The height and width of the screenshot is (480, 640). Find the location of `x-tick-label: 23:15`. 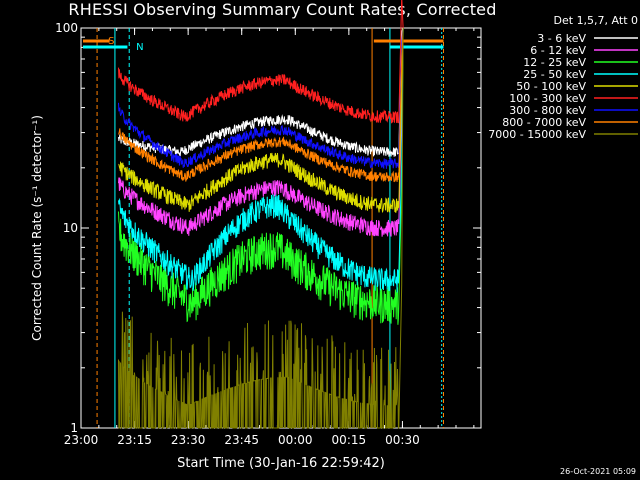

x-tick-label: 23:15 is located at coordinates (134, 440).